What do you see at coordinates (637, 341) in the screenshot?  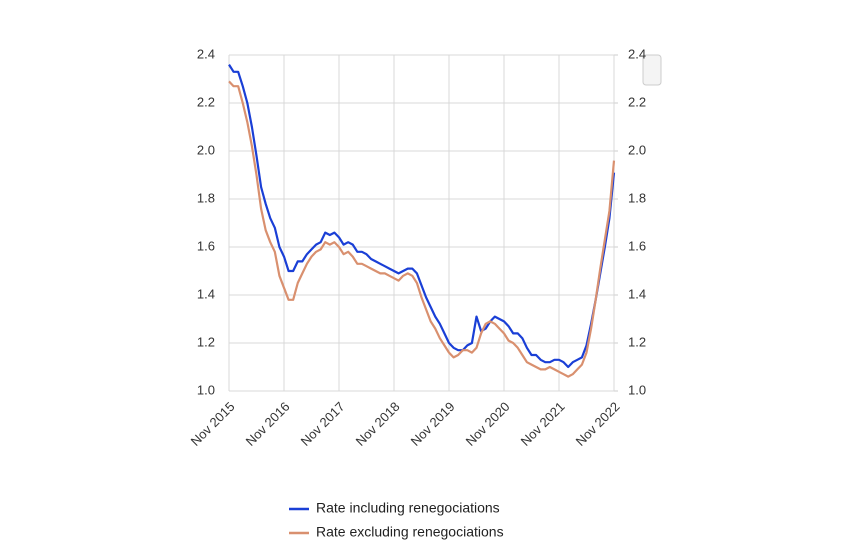 I see `y2-tick-label: 1.2` at bounding box center [637, 341].